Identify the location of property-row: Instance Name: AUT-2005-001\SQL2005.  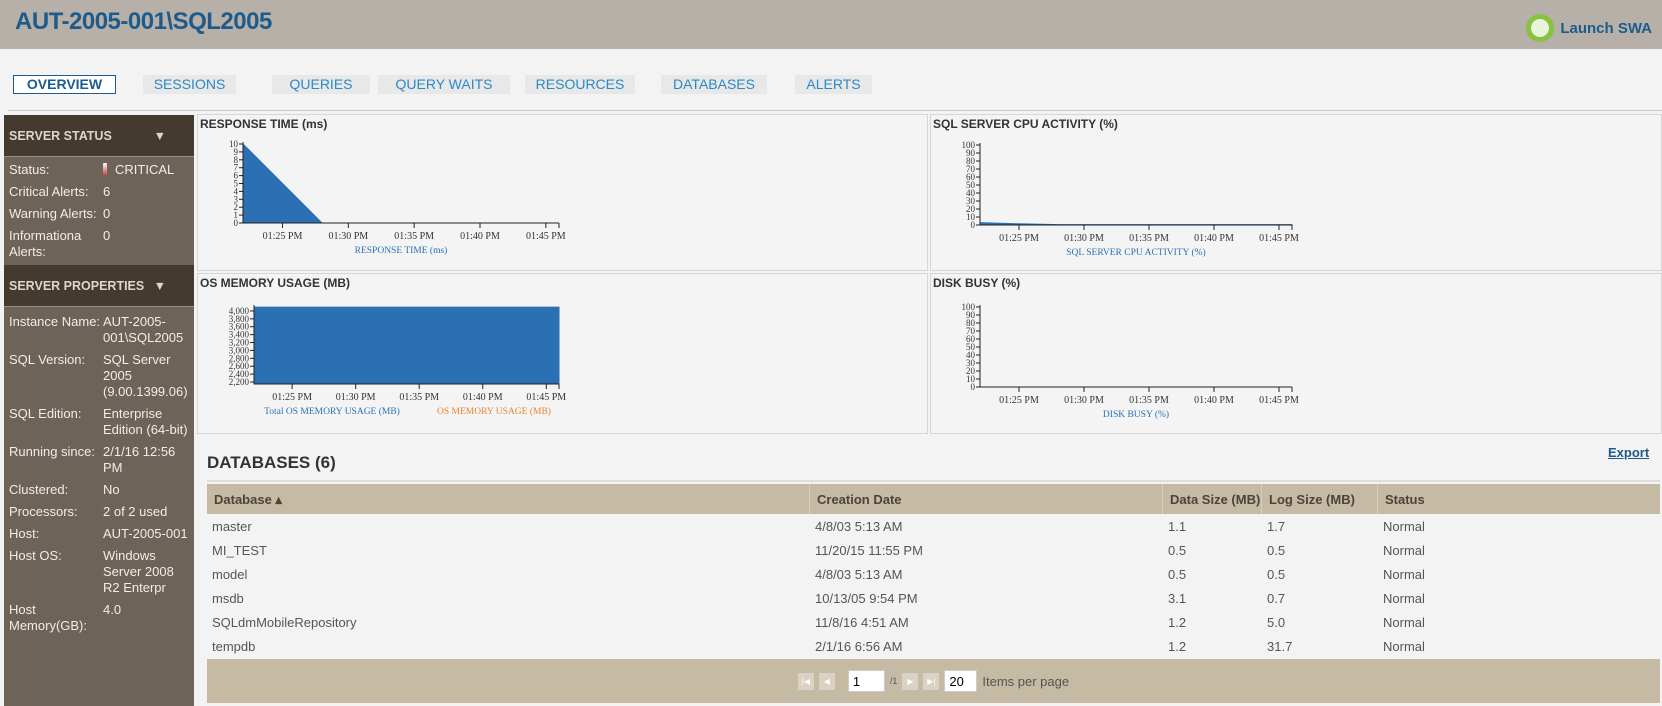
(99, 330).